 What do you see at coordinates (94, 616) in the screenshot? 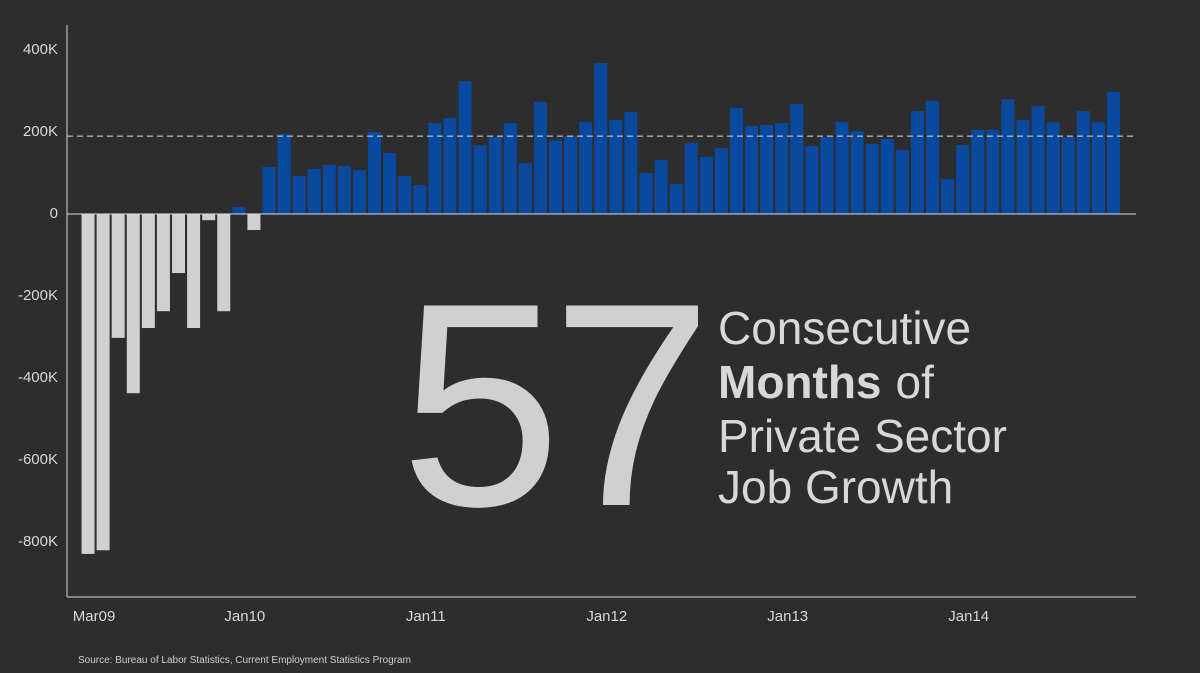
I see `x-tick-label: Mar09` at bounding box center [94, 616].